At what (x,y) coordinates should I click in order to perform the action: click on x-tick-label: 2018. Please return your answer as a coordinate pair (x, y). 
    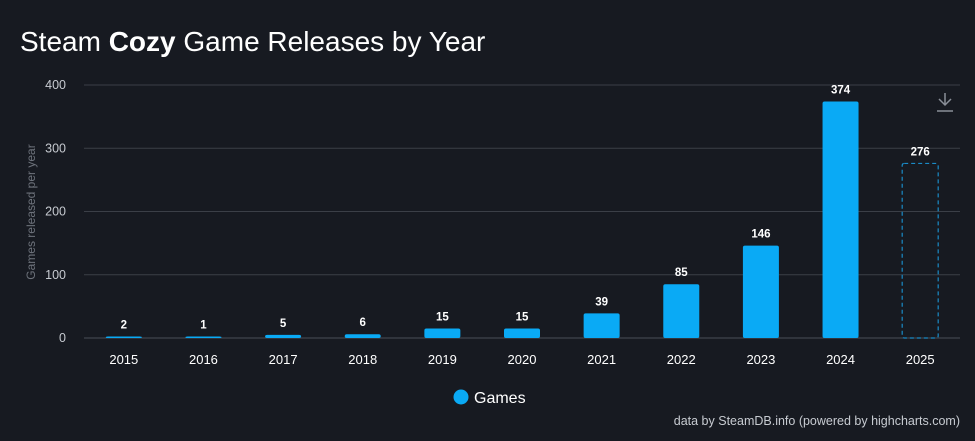
    Looking at the image, I should click on (362, 359).